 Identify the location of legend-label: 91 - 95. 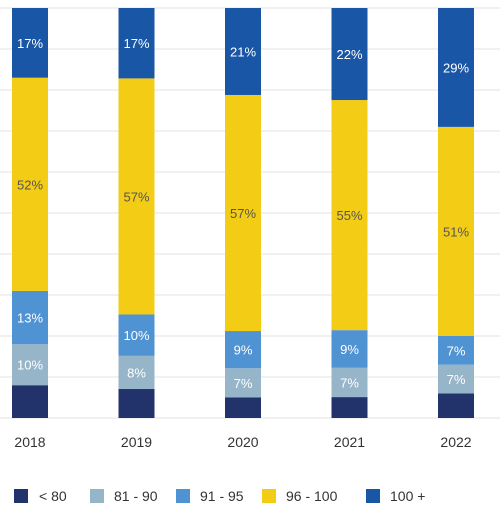
(222, 496).